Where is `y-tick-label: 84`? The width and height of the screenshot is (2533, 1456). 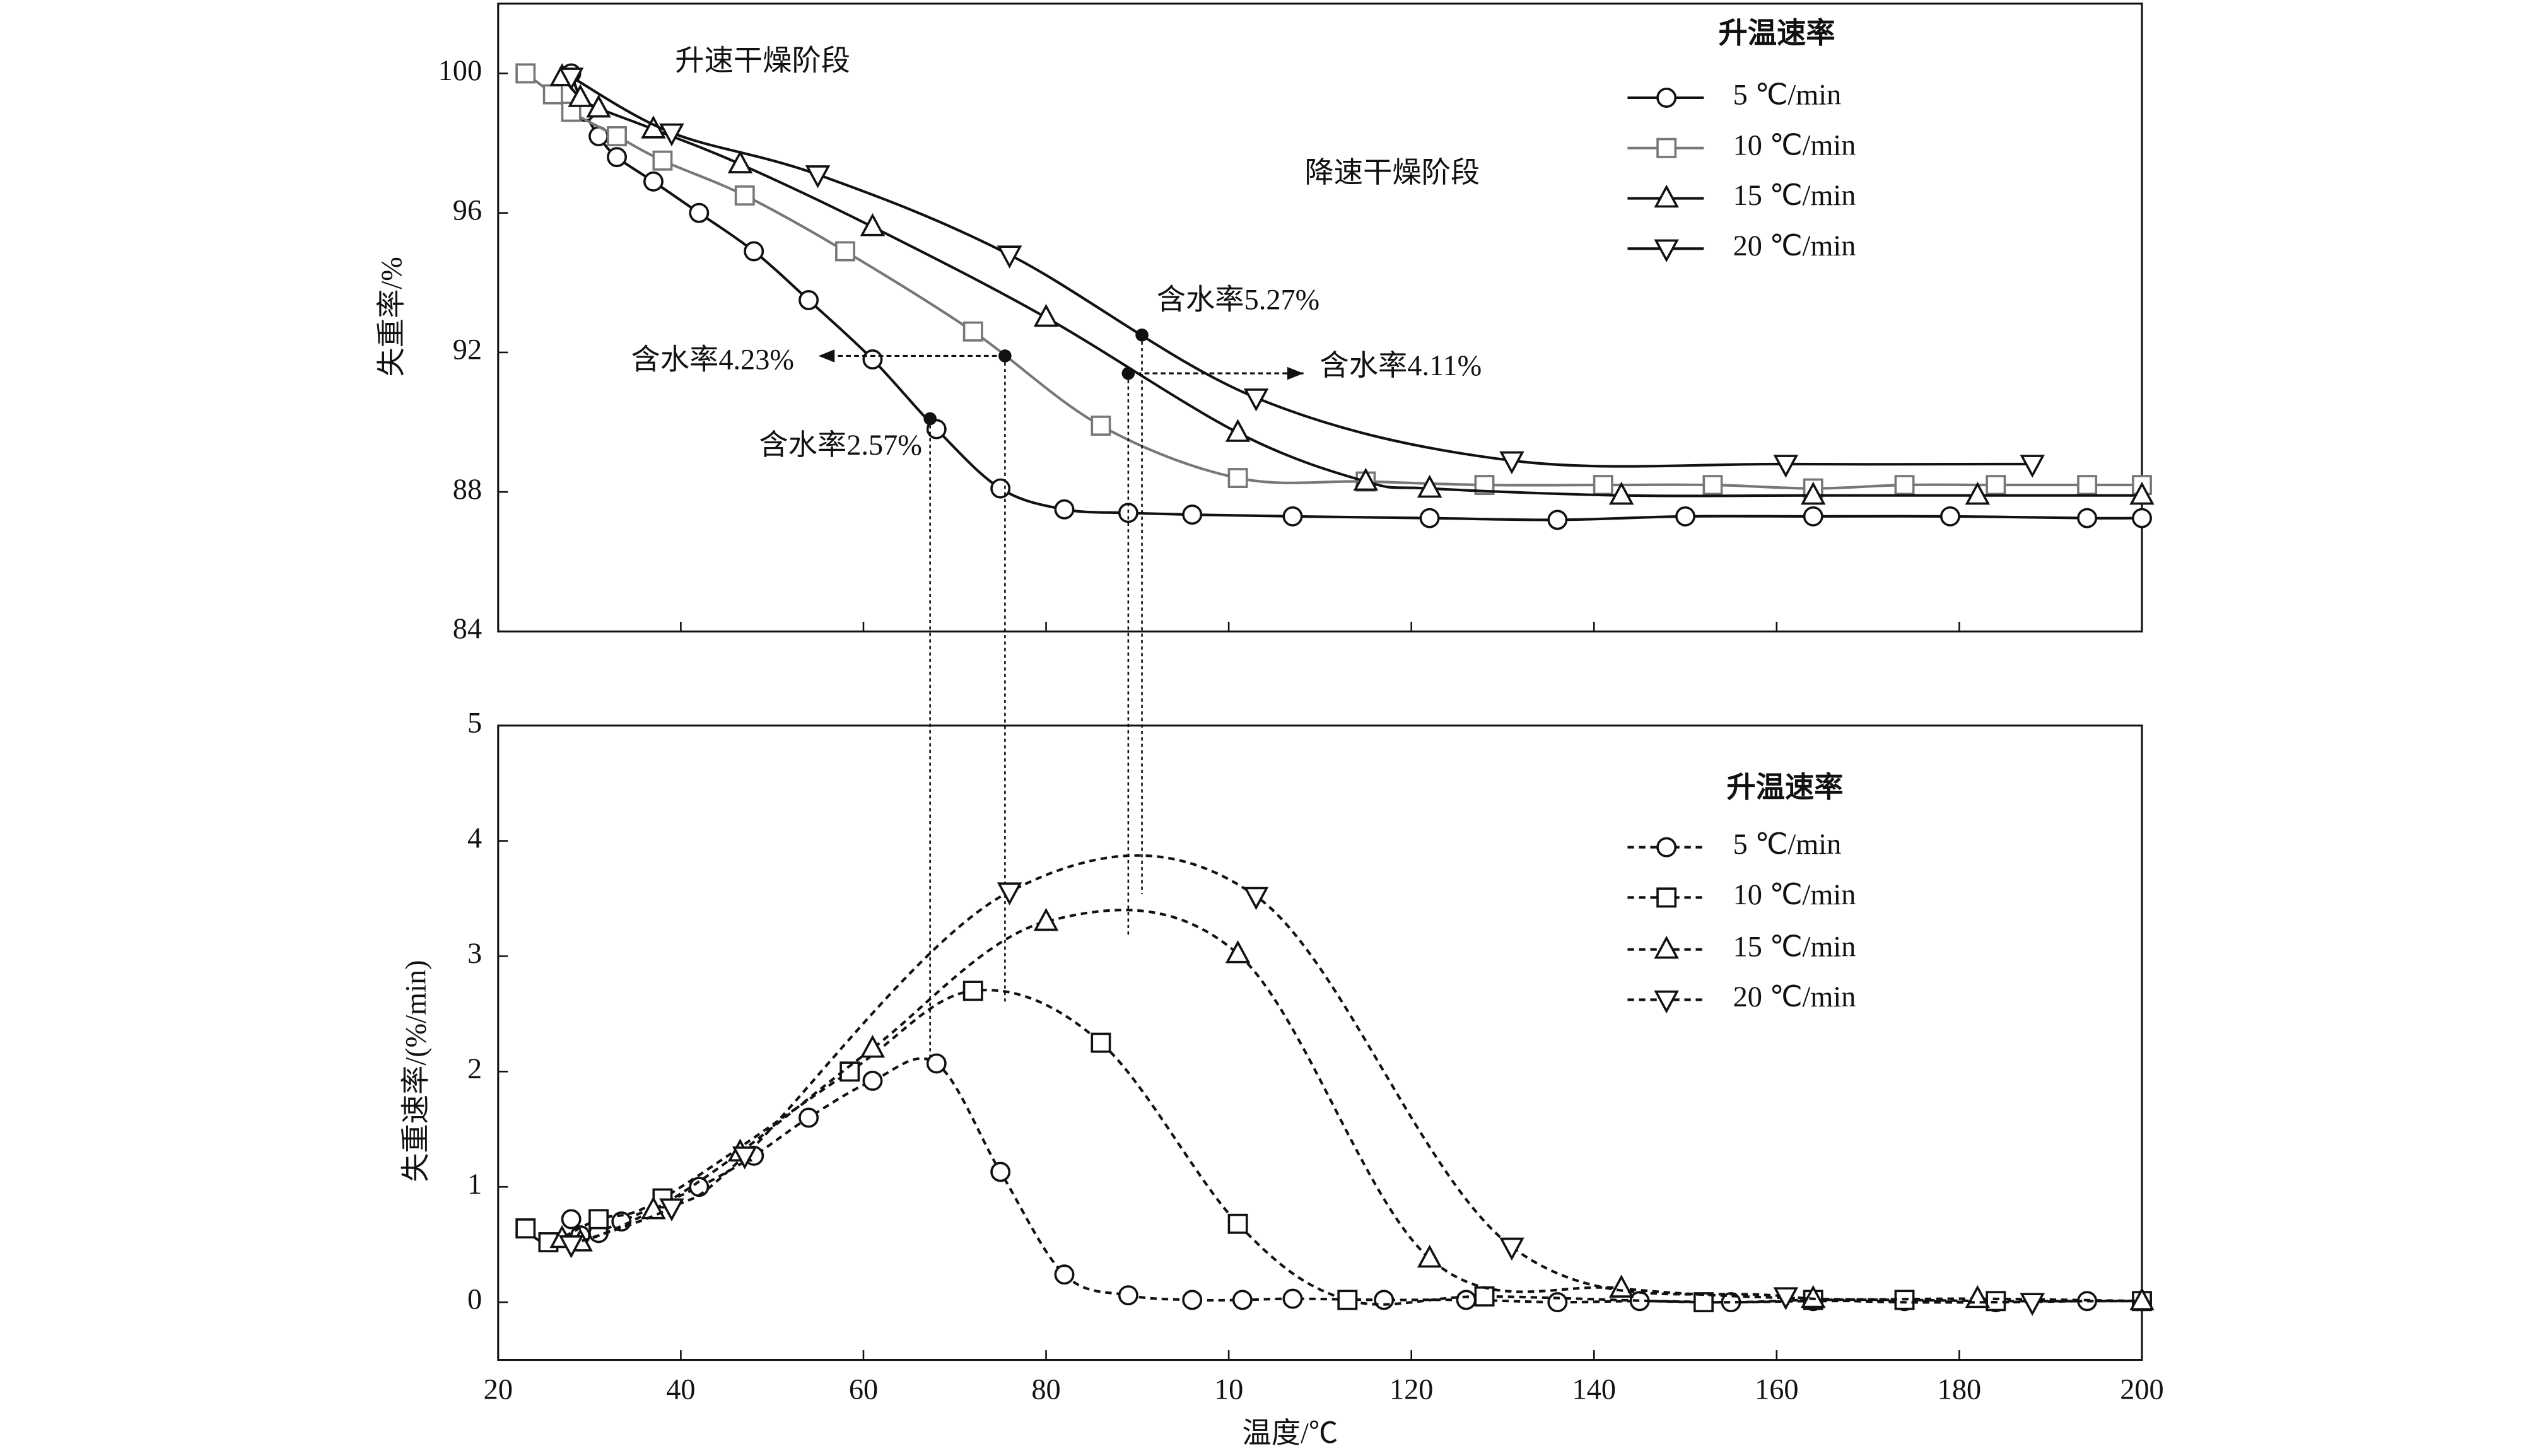
y-tick-label: 84 is located at coordinates (468, 629).